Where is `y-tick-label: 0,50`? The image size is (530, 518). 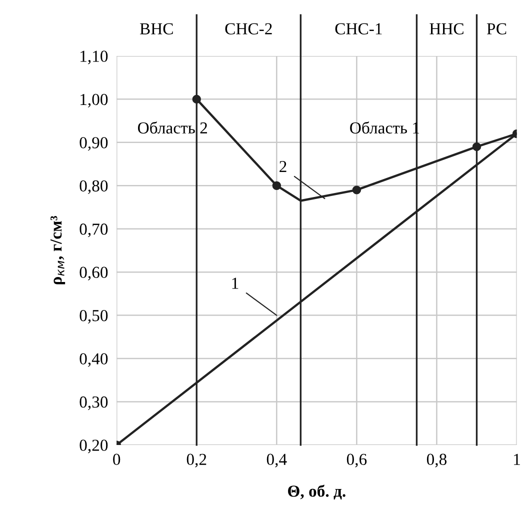
y-tick-label: 0,50 is located at coordinates (94, 317).